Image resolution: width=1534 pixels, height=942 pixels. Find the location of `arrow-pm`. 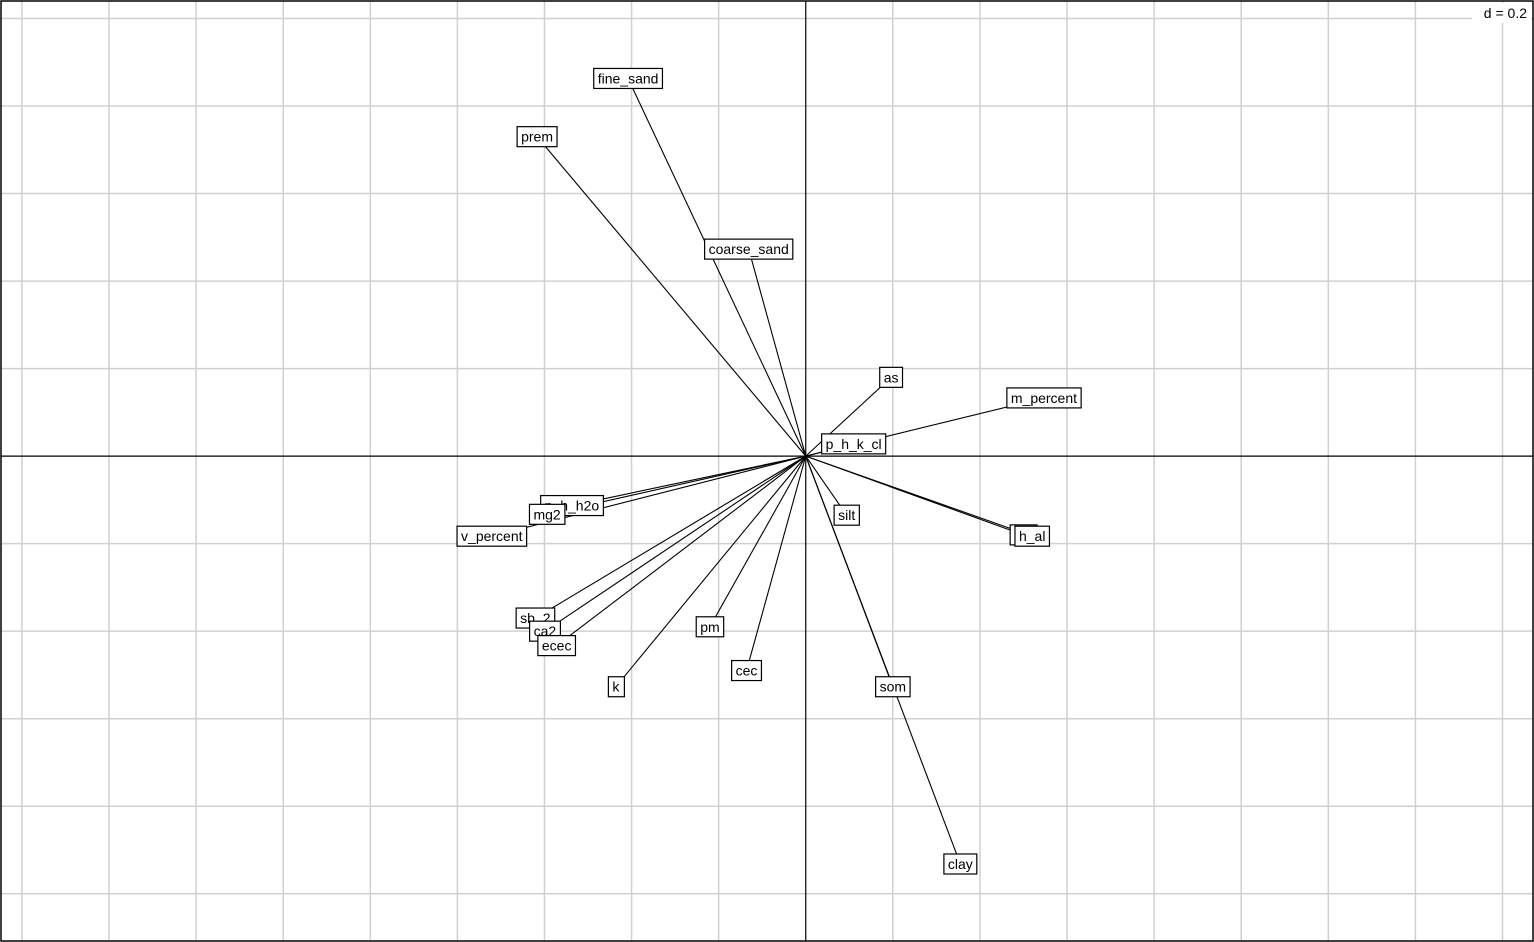

arrow-pm is located at coordinates (758, 541).